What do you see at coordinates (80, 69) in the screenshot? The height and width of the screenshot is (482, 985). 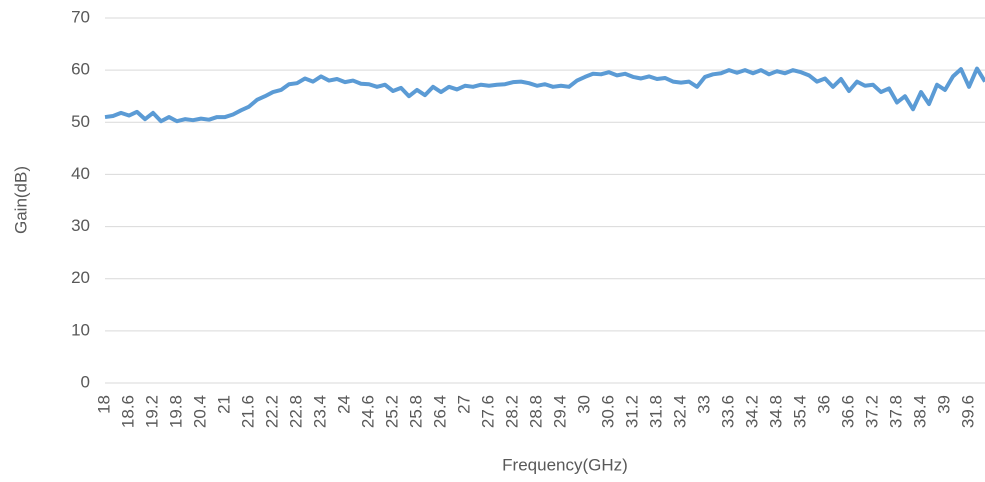 I see `y-tick-label: 60` at bounding box center [80, 69].